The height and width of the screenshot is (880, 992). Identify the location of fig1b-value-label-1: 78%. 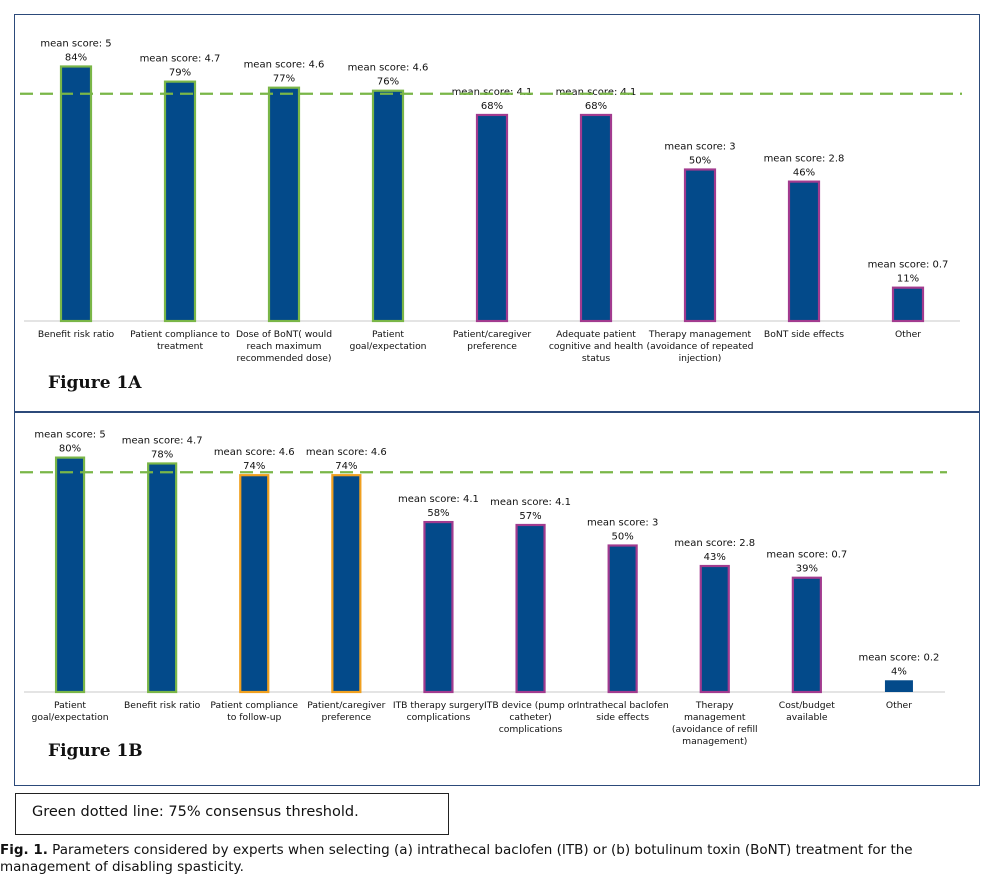
(162, 454).